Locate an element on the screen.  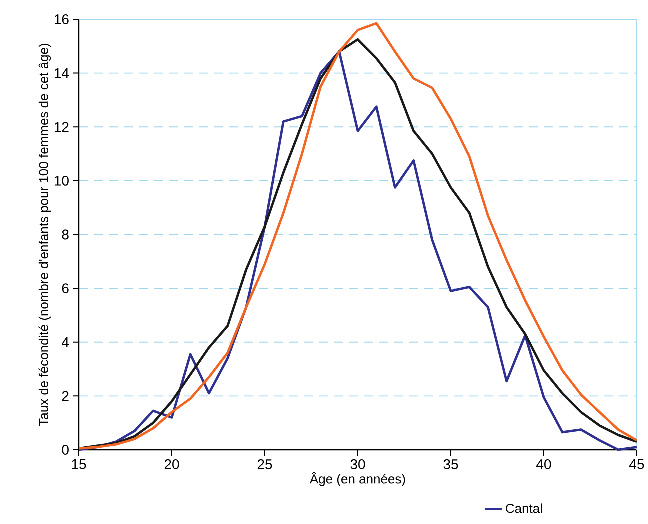
y-tick-label: 0 is located at coordinates (65, 450).